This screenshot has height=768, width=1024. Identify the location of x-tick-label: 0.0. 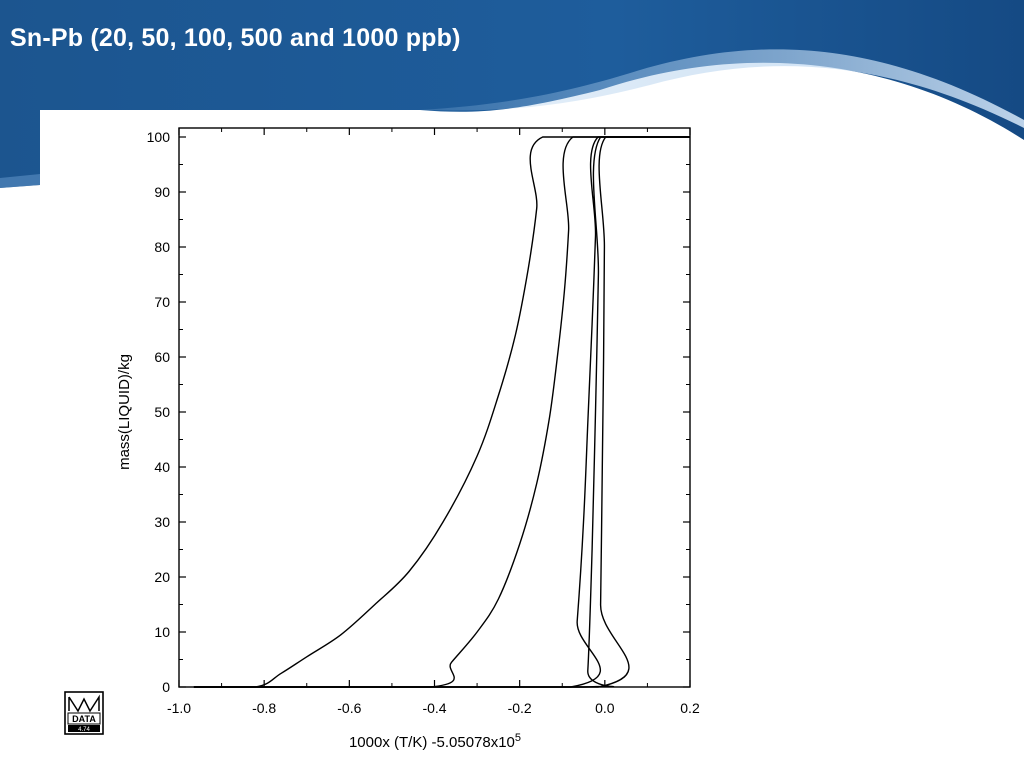
(605, 708).